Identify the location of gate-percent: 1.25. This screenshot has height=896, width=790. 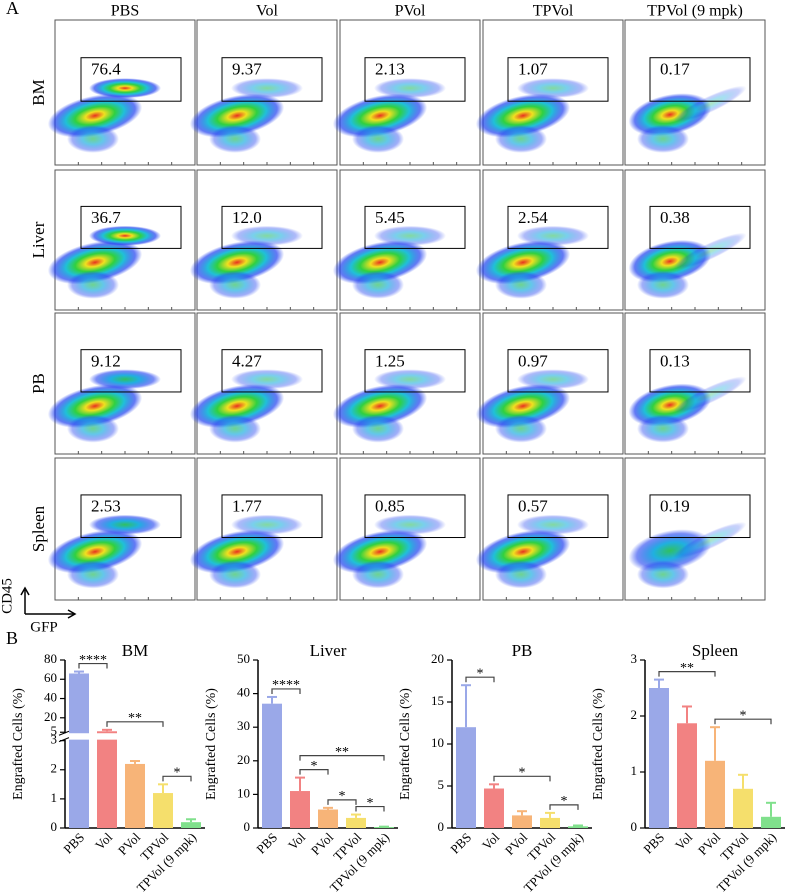
(390, 360).